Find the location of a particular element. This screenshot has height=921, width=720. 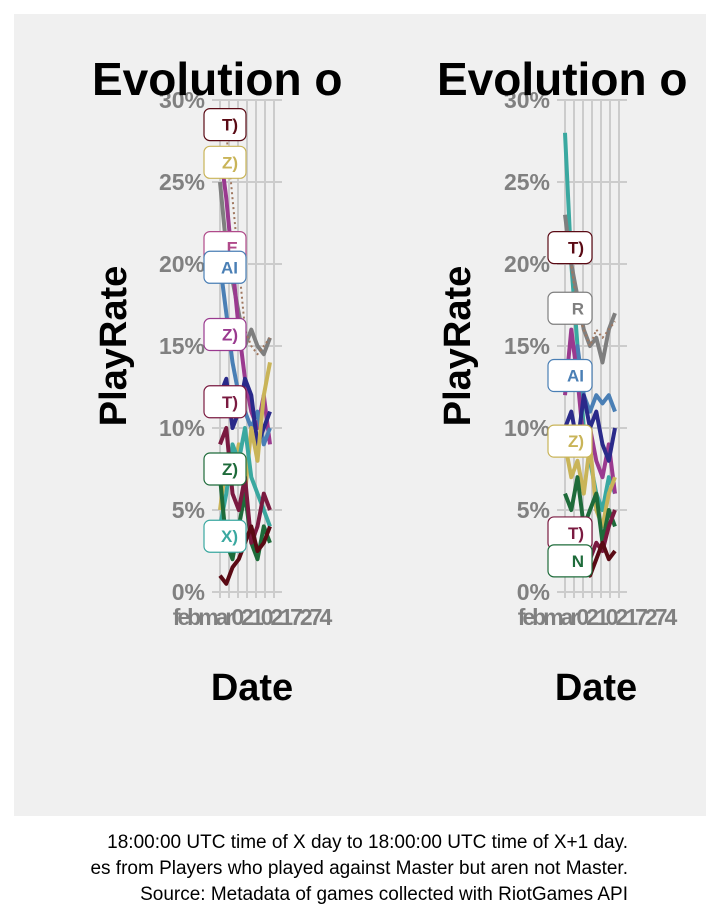

series-label-text: X) is located at coordinates (229, 536).